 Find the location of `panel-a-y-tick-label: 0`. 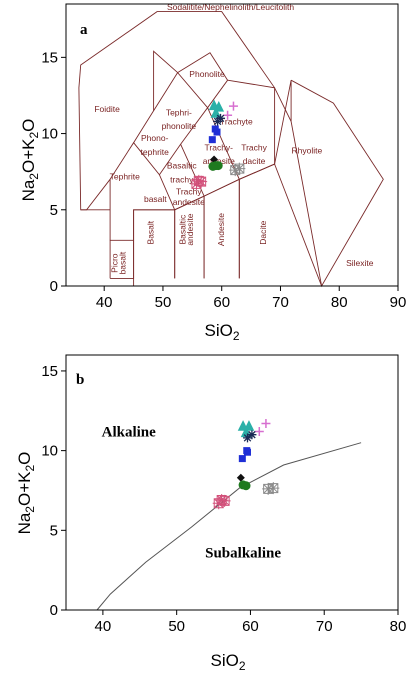

panel-a-y-tick-label: 0 is located at coordinates (54, 286).